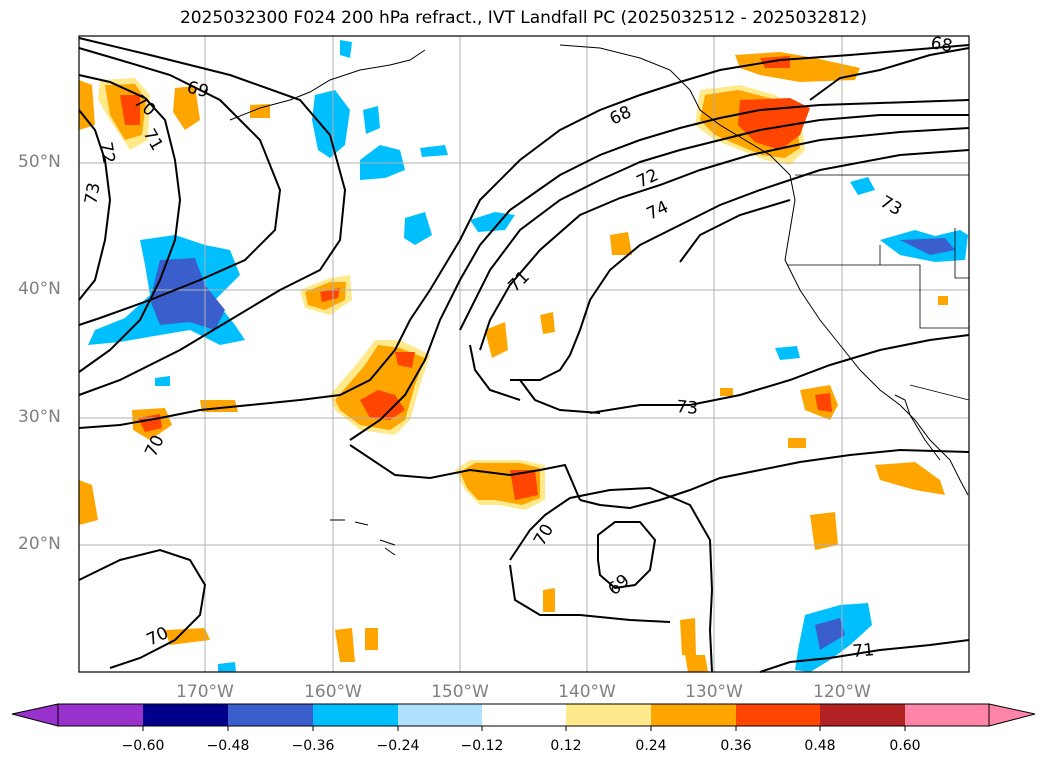 The width and height of the screenshot is (1047, 765). What do you see at coordinates (566, 746) in the screenshot?
I see `colorbar-tick-label: 0.12` at bounding box center [566, 746].